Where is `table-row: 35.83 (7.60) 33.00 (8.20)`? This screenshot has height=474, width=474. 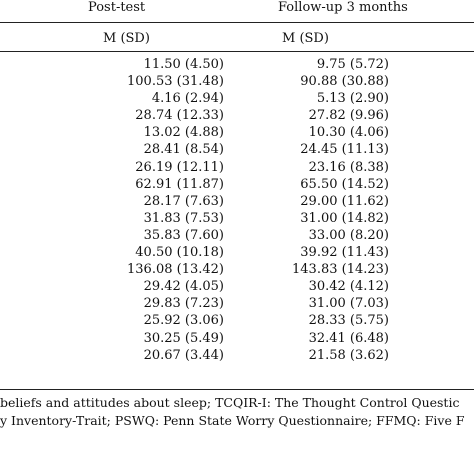
table-row: 35.83 (7.60) 33.00 (8.20) is located at coordinates (237, 235).